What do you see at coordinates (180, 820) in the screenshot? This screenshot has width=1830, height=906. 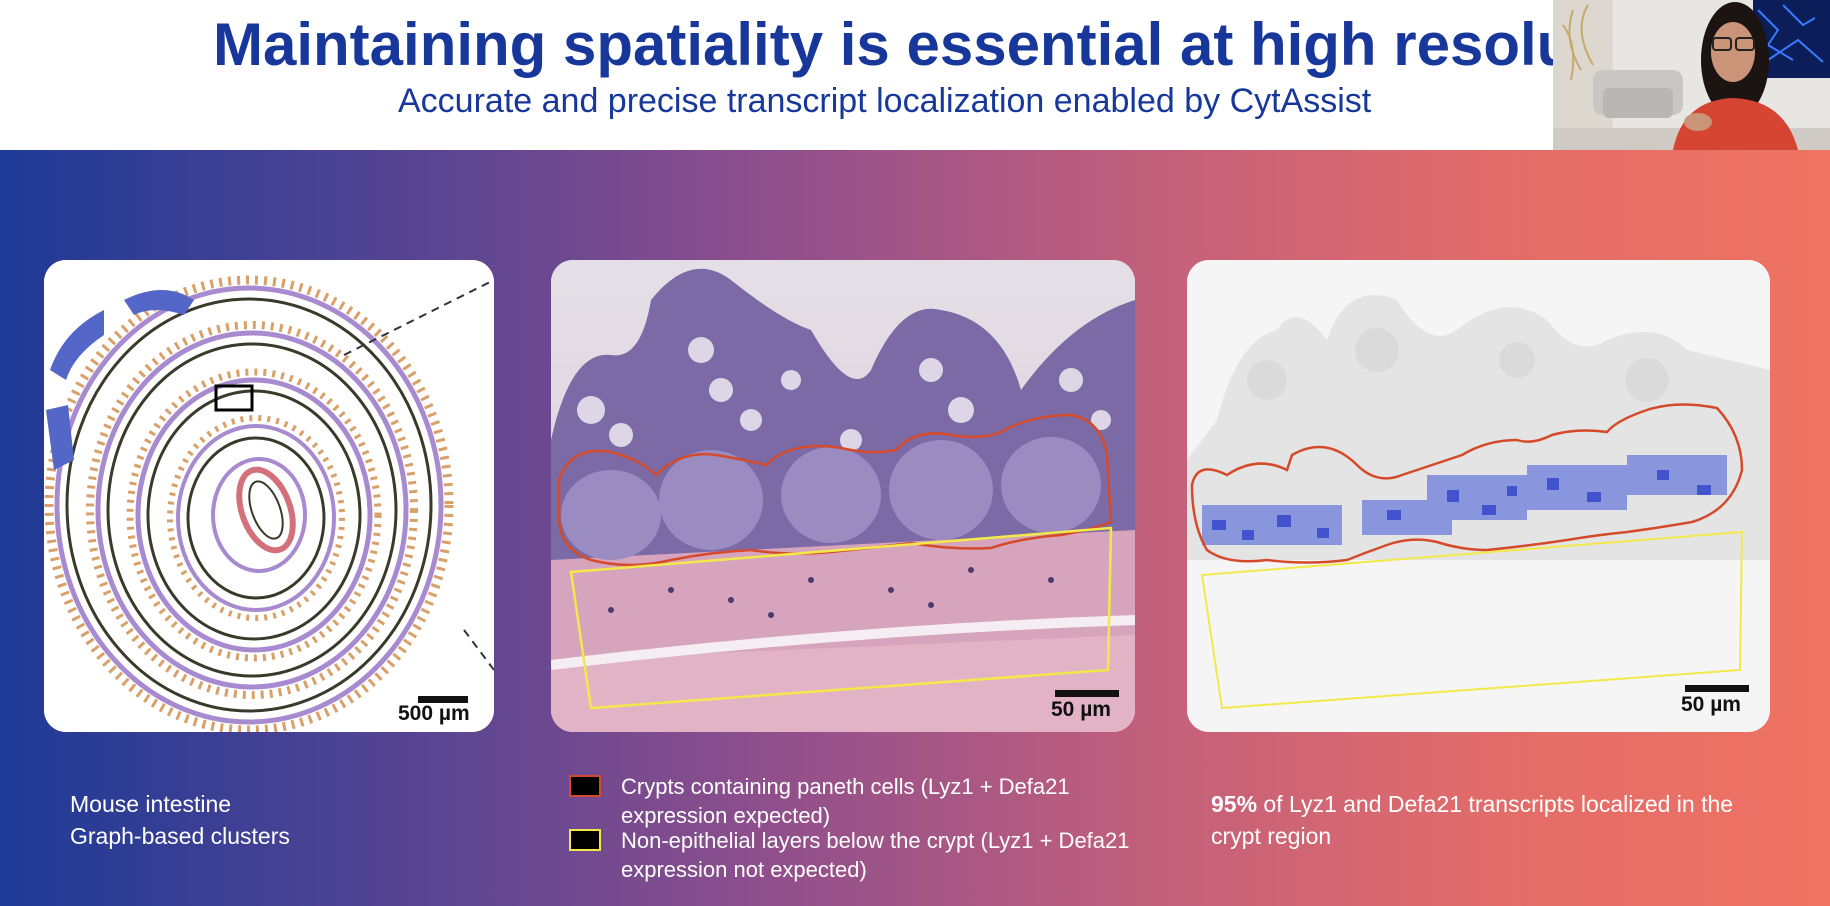 I see `left-caption: Mouse intestine Graph-based clusters` at bounding box center [180, 820].